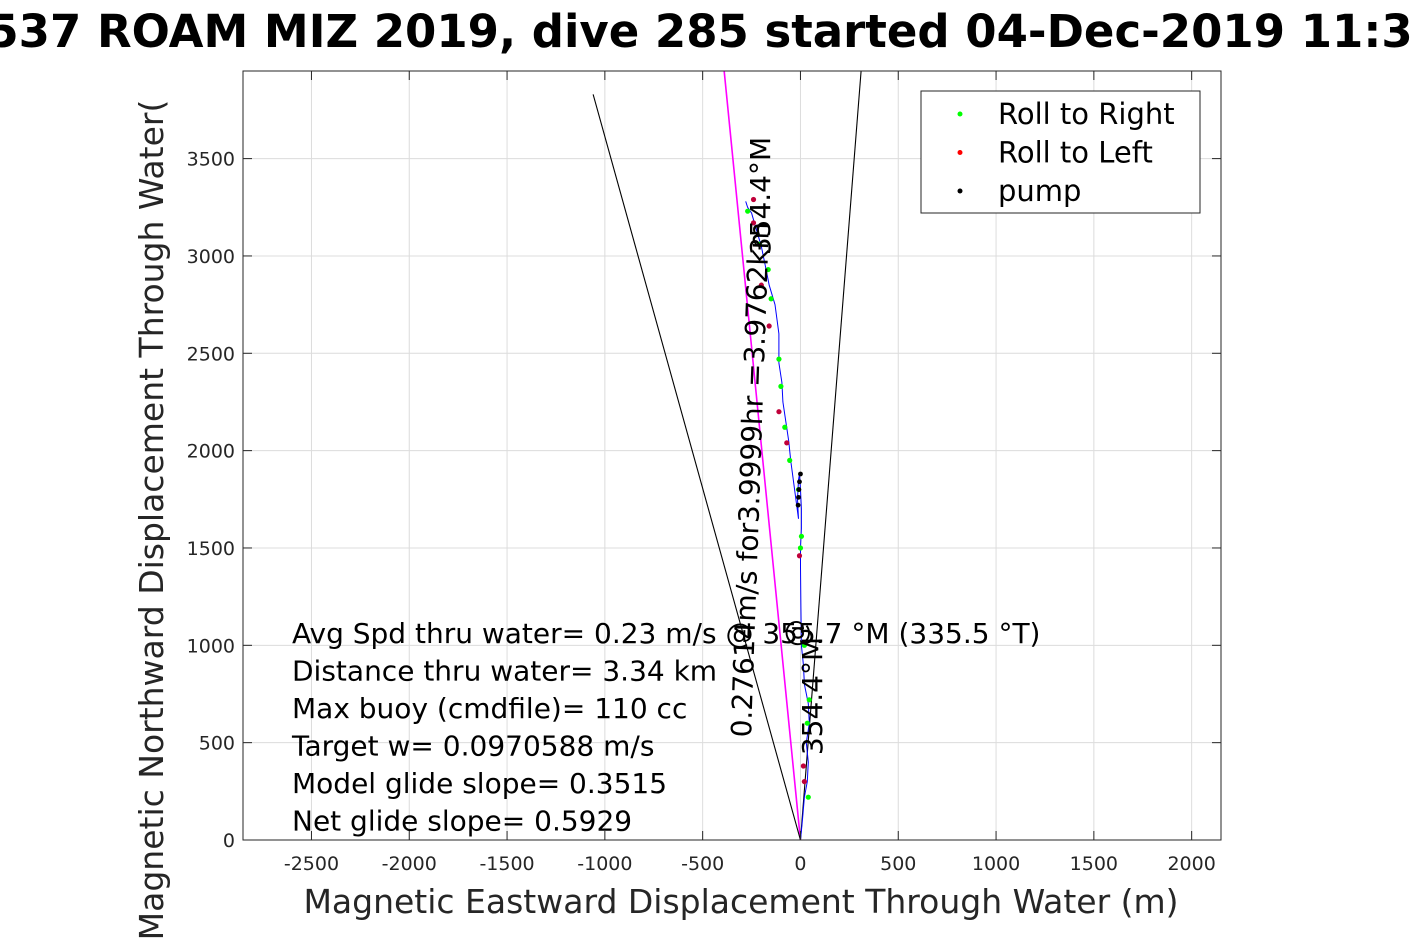 This screenshot has width=1417, height=945. Describe the element at coordinates (479, 783) in the screenshot. I see `annotation-line: Model glide slope= 0.3515` at that location.